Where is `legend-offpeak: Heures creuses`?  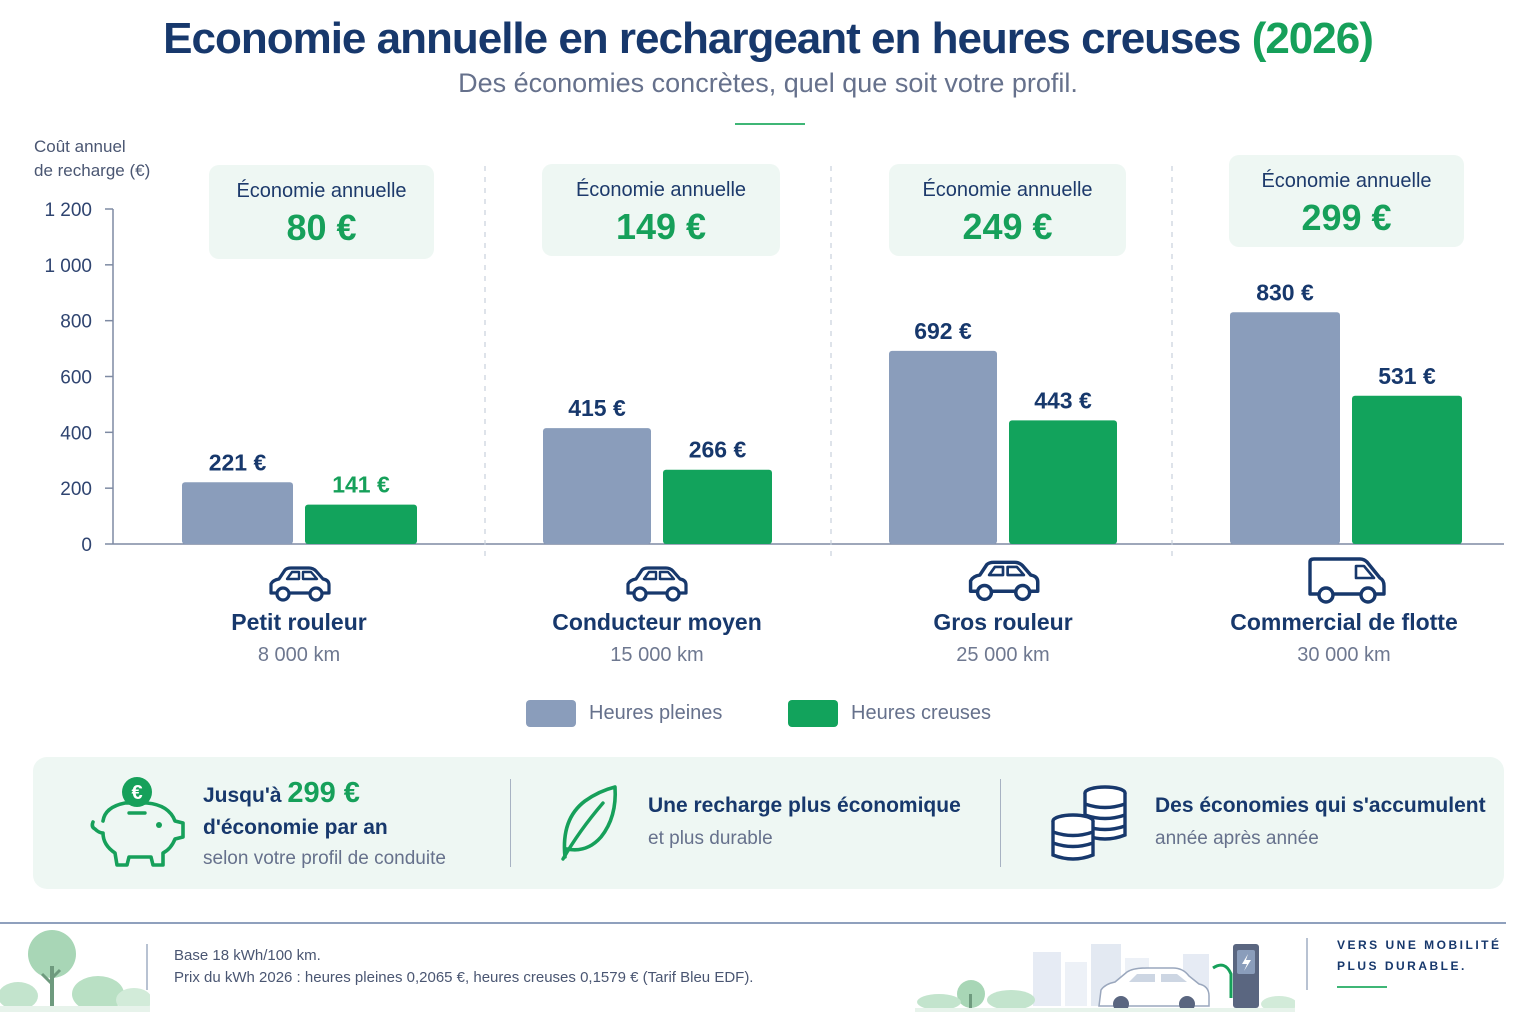
legend-offpeak: Heures creuses is located at coordinates (889, 713).